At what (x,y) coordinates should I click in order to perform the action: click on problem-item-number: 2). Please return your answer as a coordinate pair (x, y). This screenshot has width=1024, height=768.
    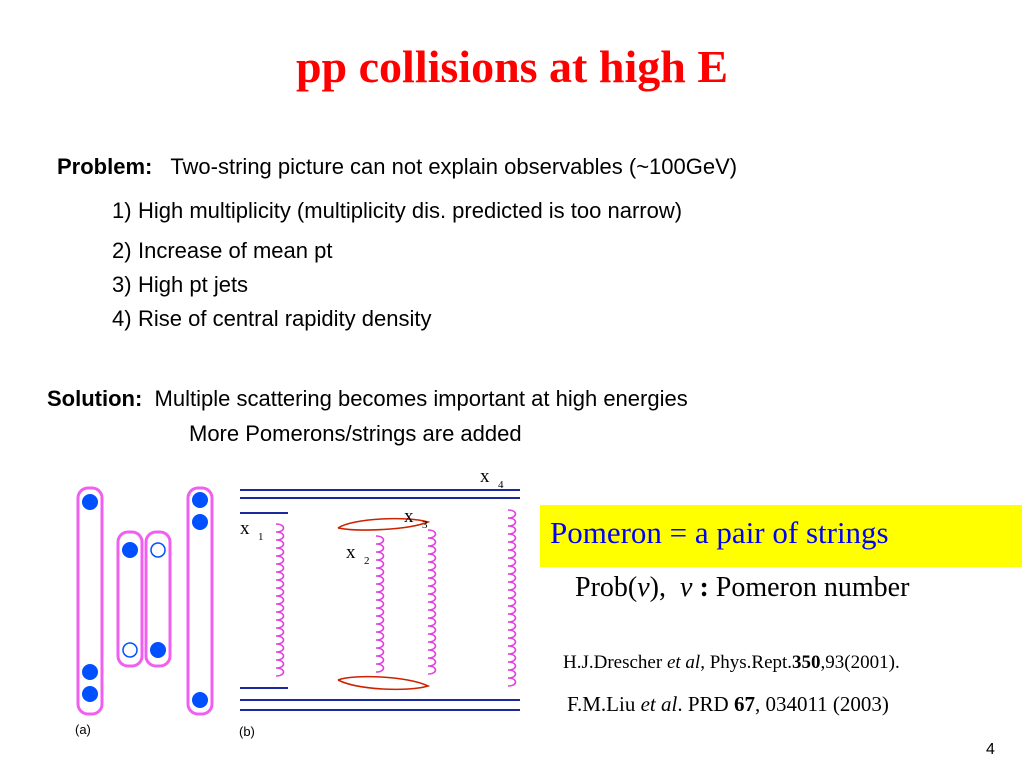
    Looking at the image, I should click on (122, 250).